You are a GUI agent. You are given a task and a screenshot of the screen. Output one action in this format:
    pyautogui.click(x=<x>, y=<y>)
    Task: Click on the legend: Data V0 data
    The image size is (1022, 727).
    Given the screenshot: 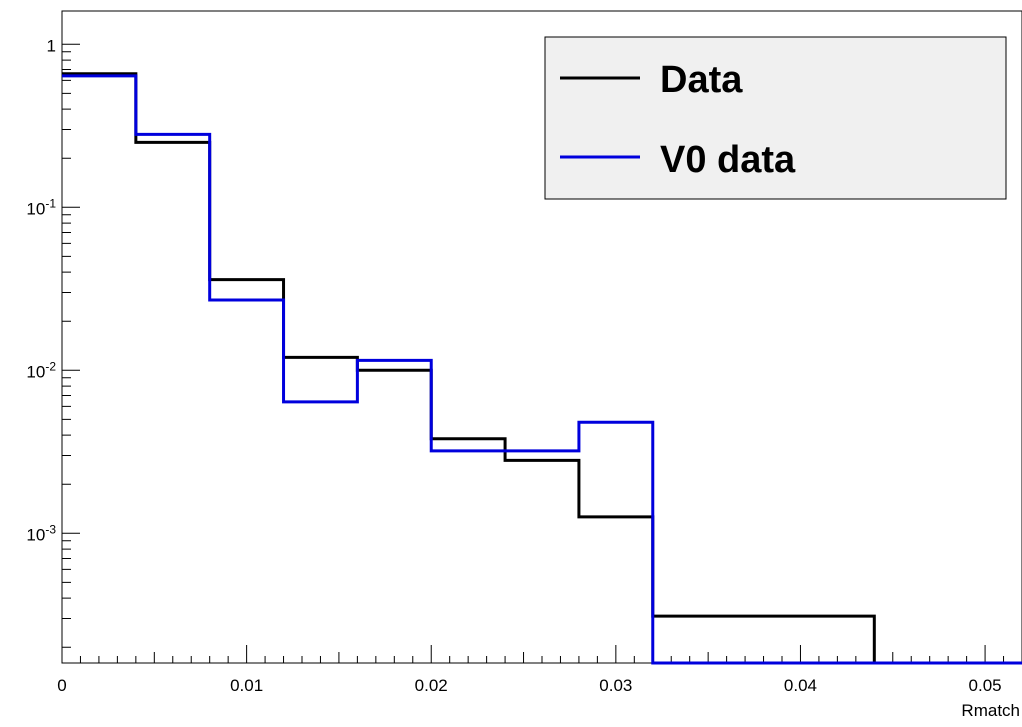 What is the action you would take?
    pyautogui.click(x=775, y=118)
    